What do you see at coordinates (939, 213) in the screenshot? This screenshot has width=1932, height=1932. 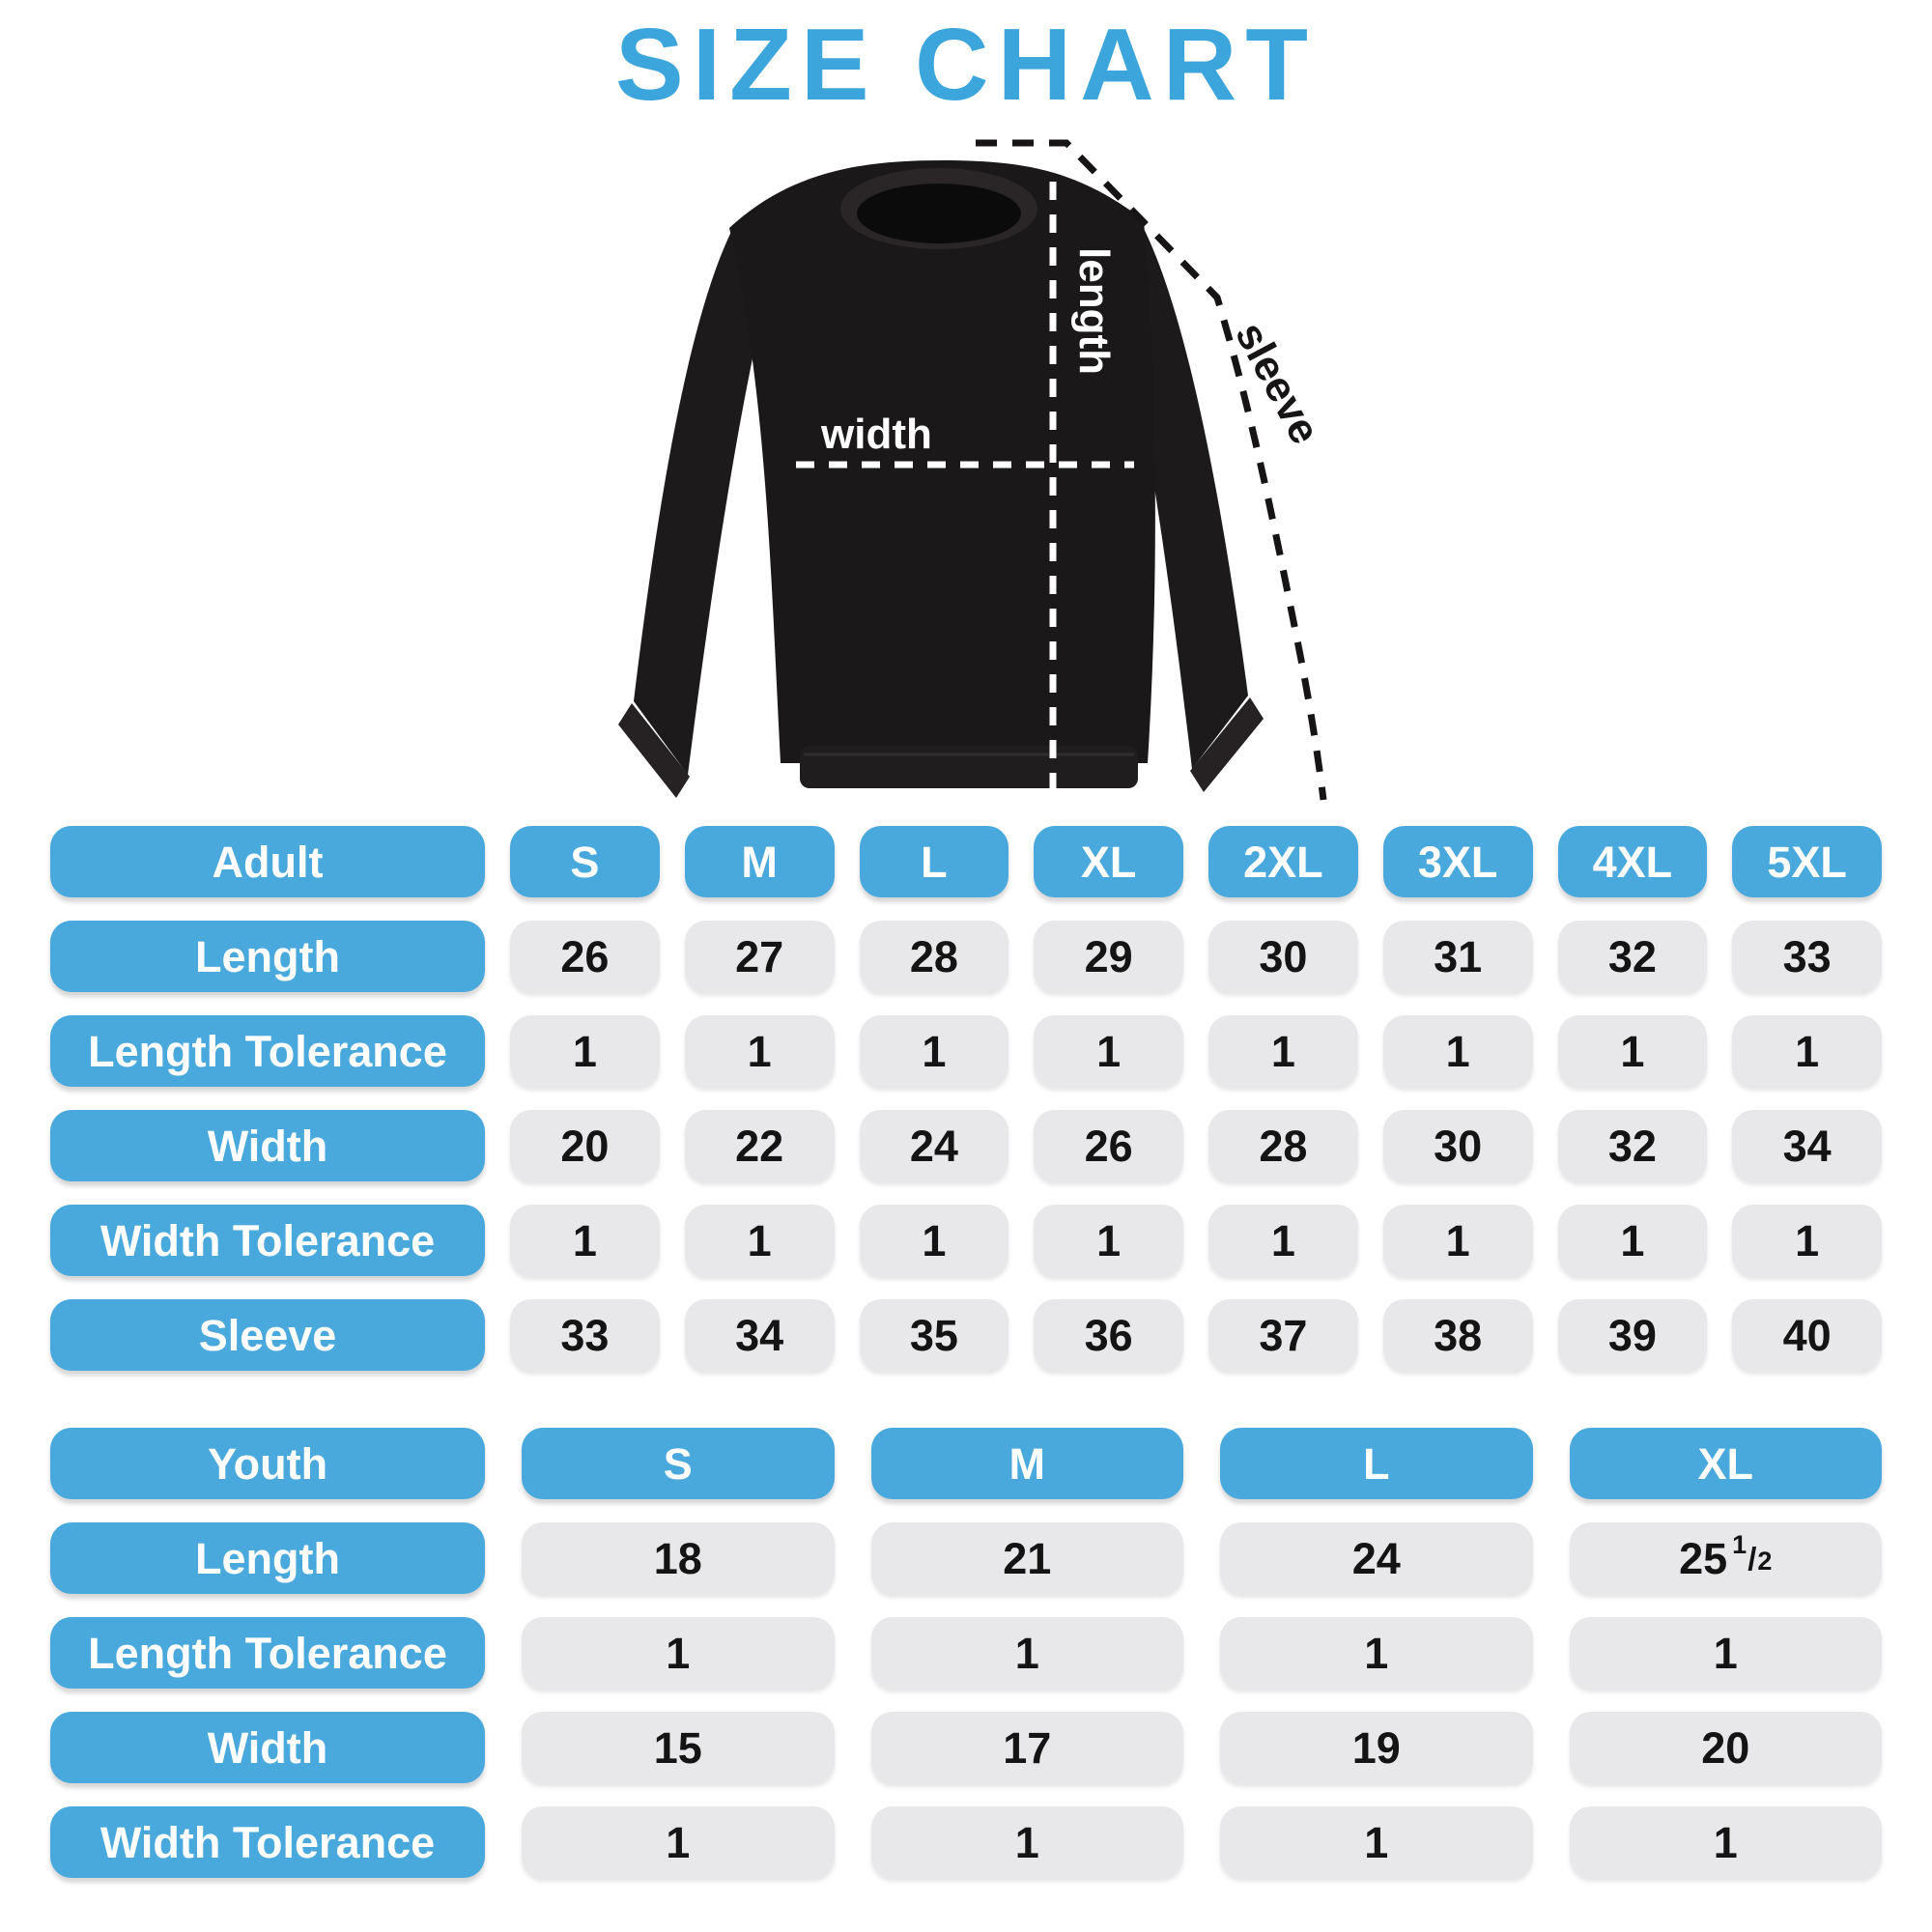 I see `collar-inner` at bounding box center [939, 213].